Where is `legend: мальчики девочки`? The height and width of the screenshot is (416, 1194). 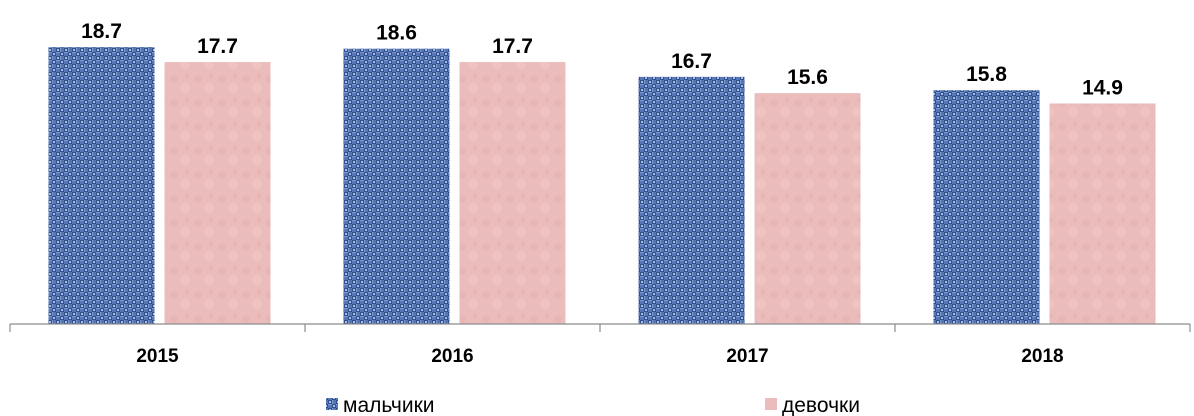 legend: мальчики девочки is located at coordinates (593, 405).